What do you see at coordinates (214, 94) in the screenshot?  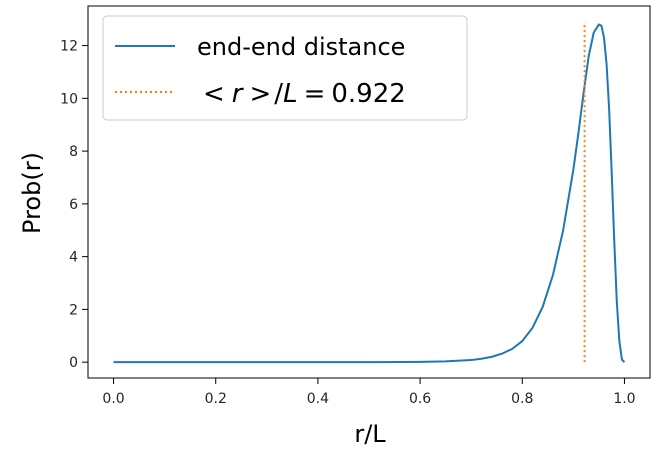 I see `legend-lt: <` at bounding box center [214, 94].